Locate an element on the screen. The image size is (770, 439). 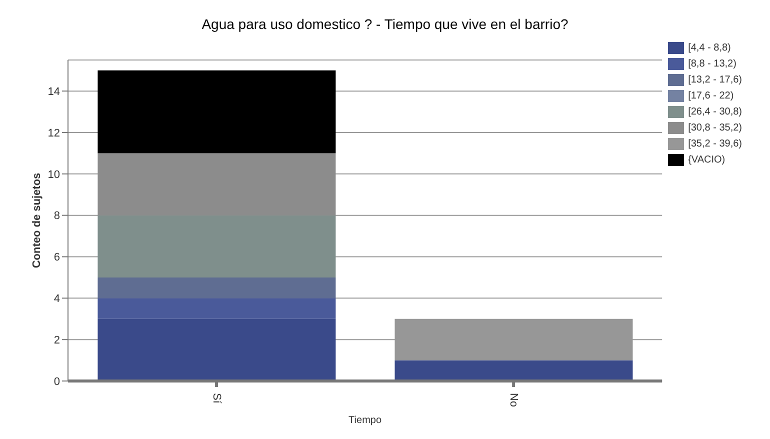
x-axis-title: Tiempo is located at coordinates (365, 420).